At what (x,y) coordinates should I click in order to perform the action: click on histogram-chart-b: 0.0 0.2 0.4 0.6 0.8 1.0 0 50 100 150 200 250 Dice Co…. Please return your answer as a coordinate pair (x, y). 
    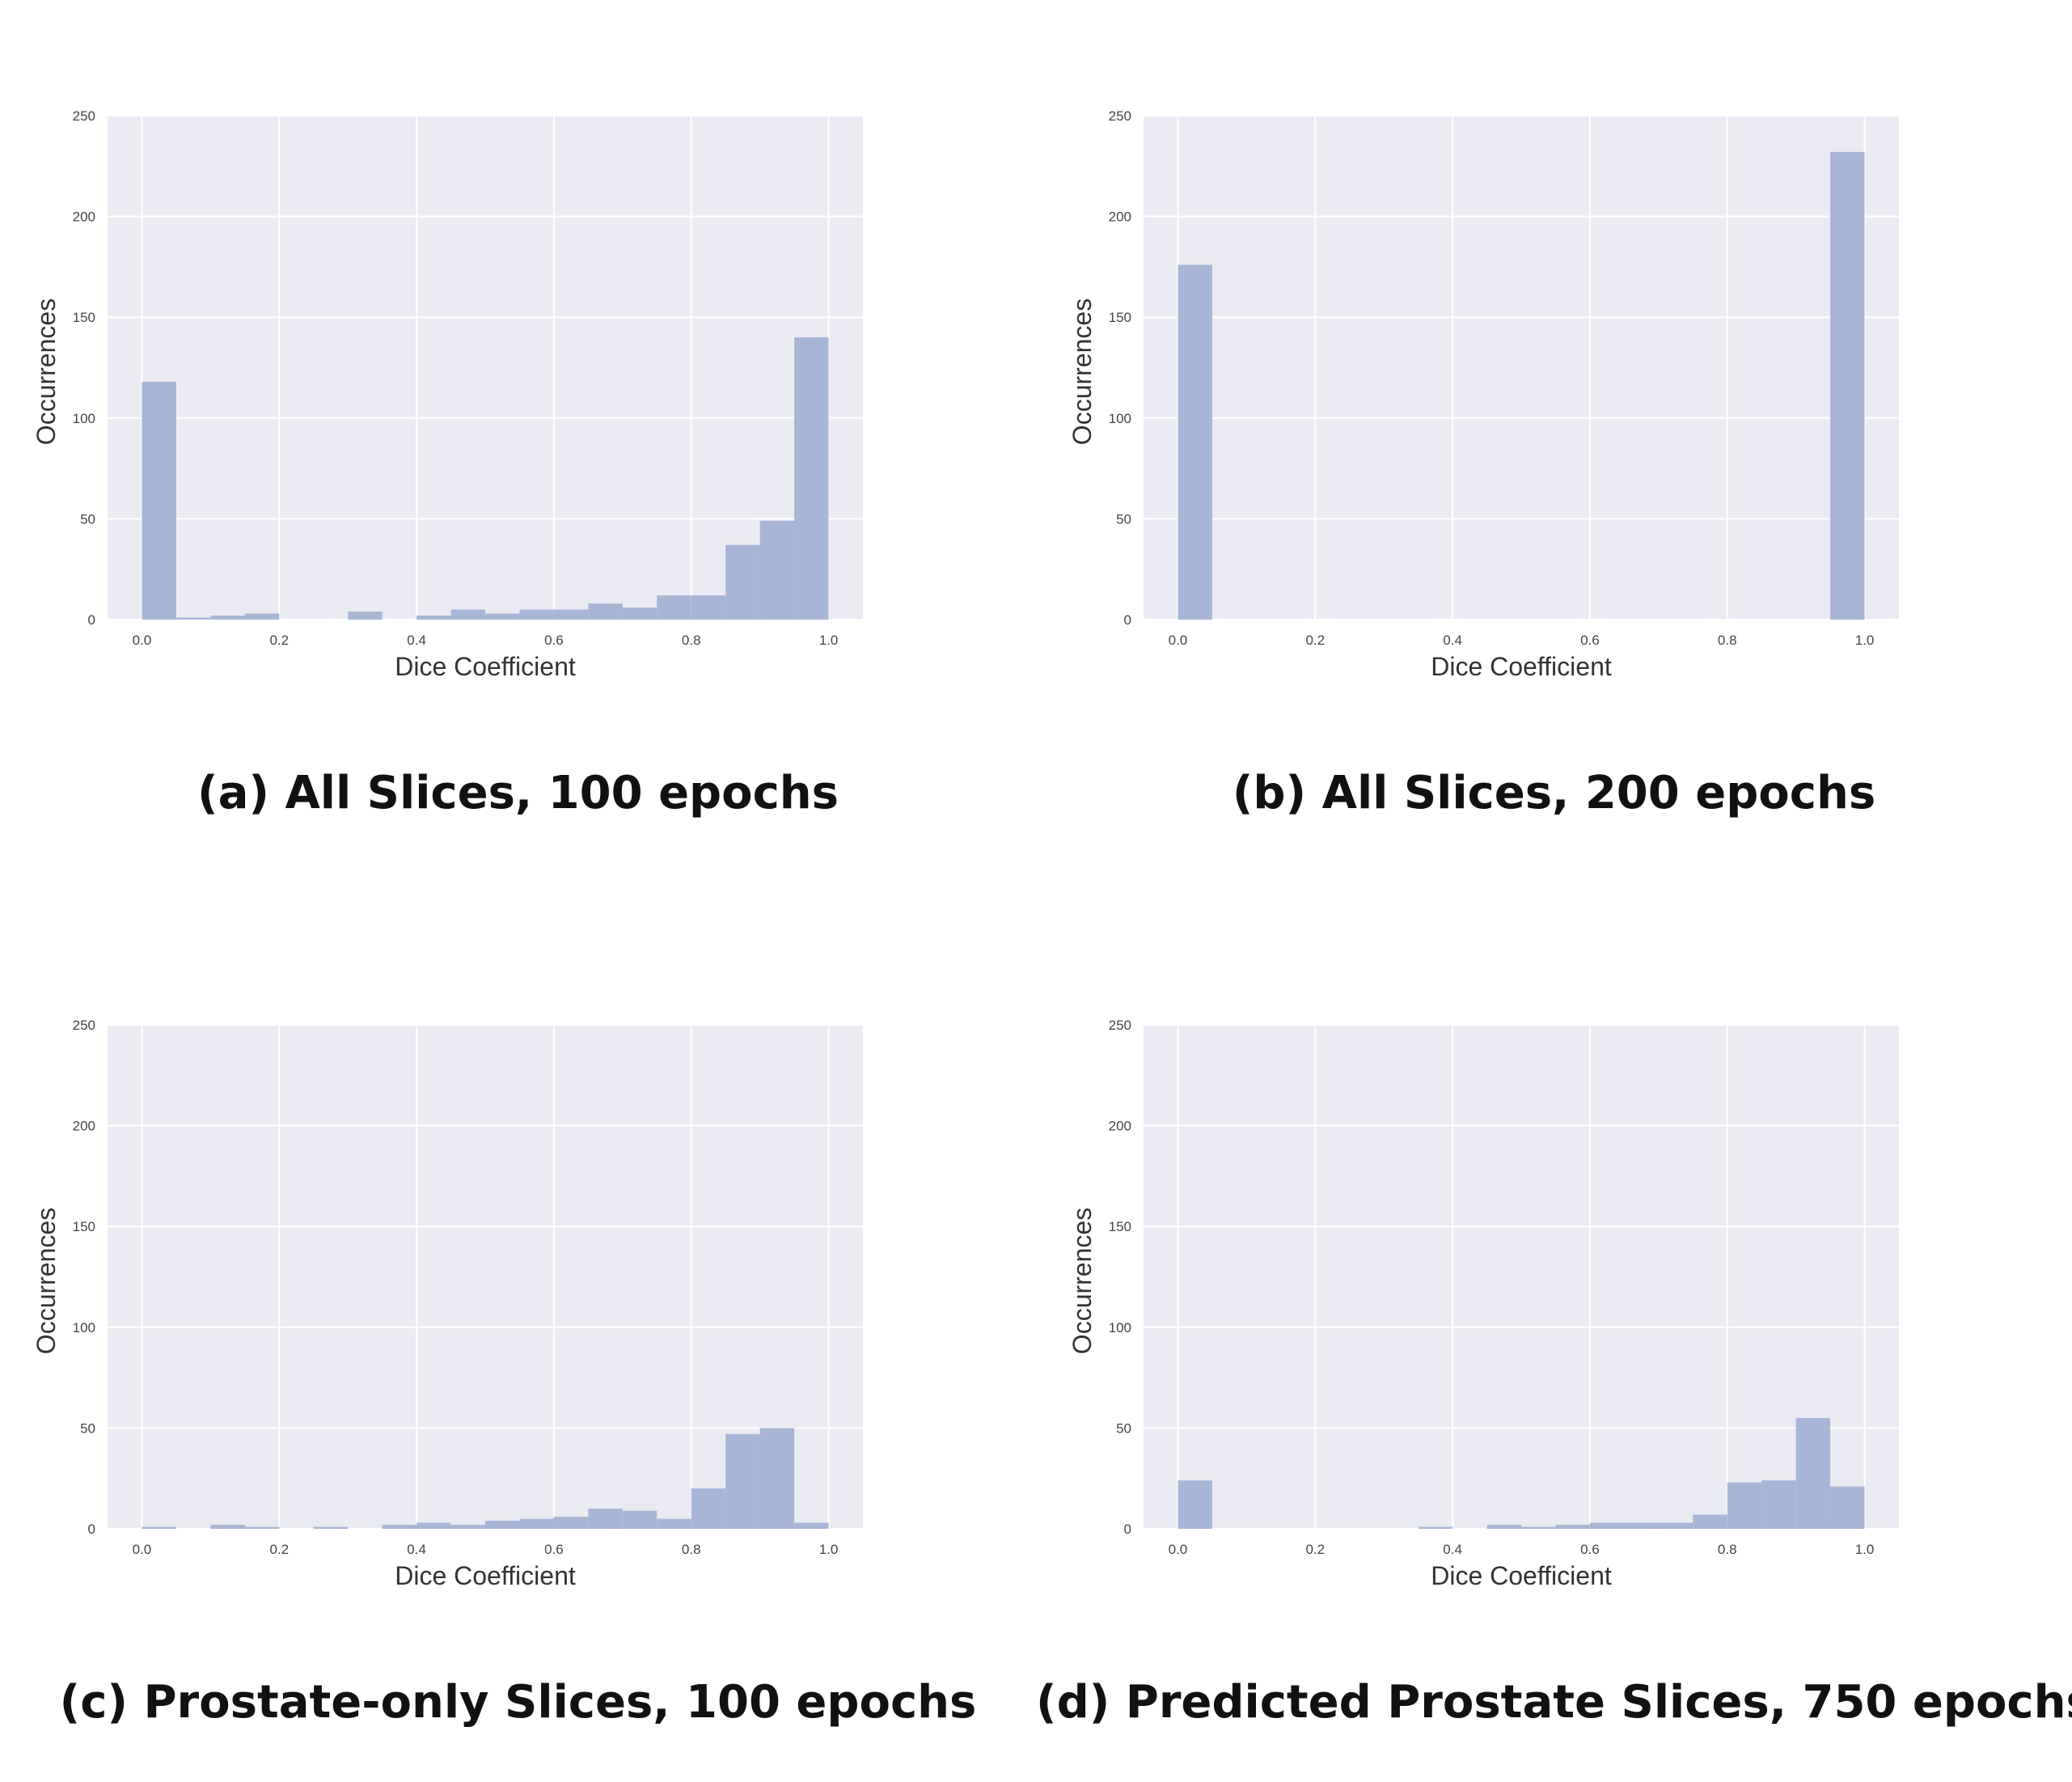
    Looking at the image, I should click on (1483, 394).